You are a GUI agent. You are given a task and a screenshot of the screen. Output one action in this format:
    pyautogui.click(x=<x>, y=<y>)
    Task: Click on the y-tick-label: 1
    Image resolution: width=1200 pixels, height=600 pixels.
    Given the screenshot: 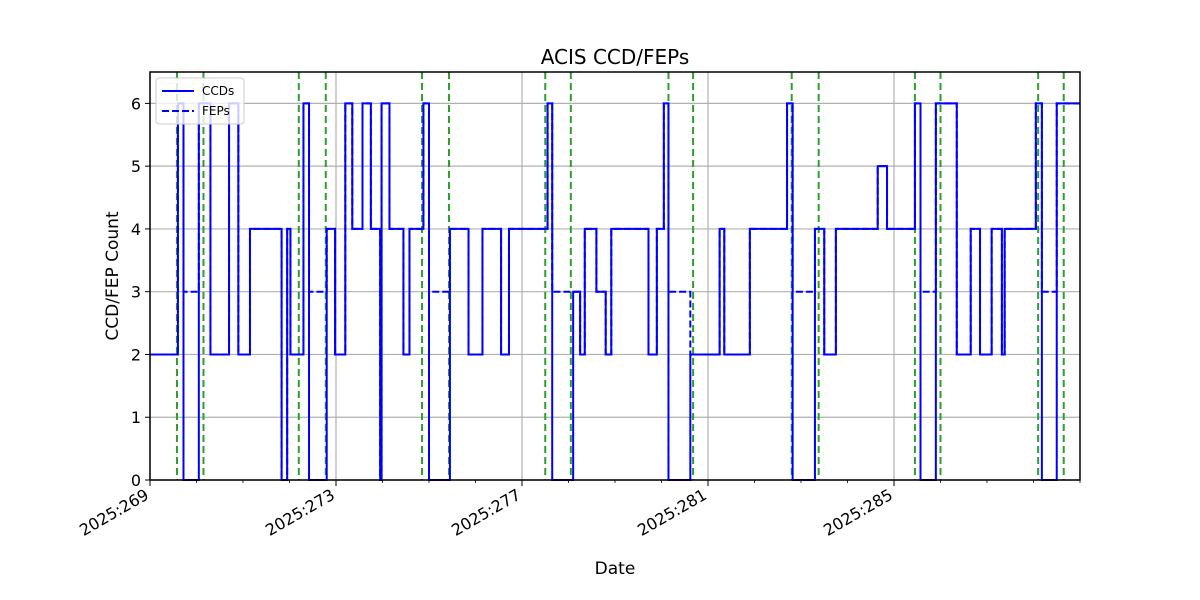 What is the action you would take?
    pyautogui.click(x=136, y=417)
    